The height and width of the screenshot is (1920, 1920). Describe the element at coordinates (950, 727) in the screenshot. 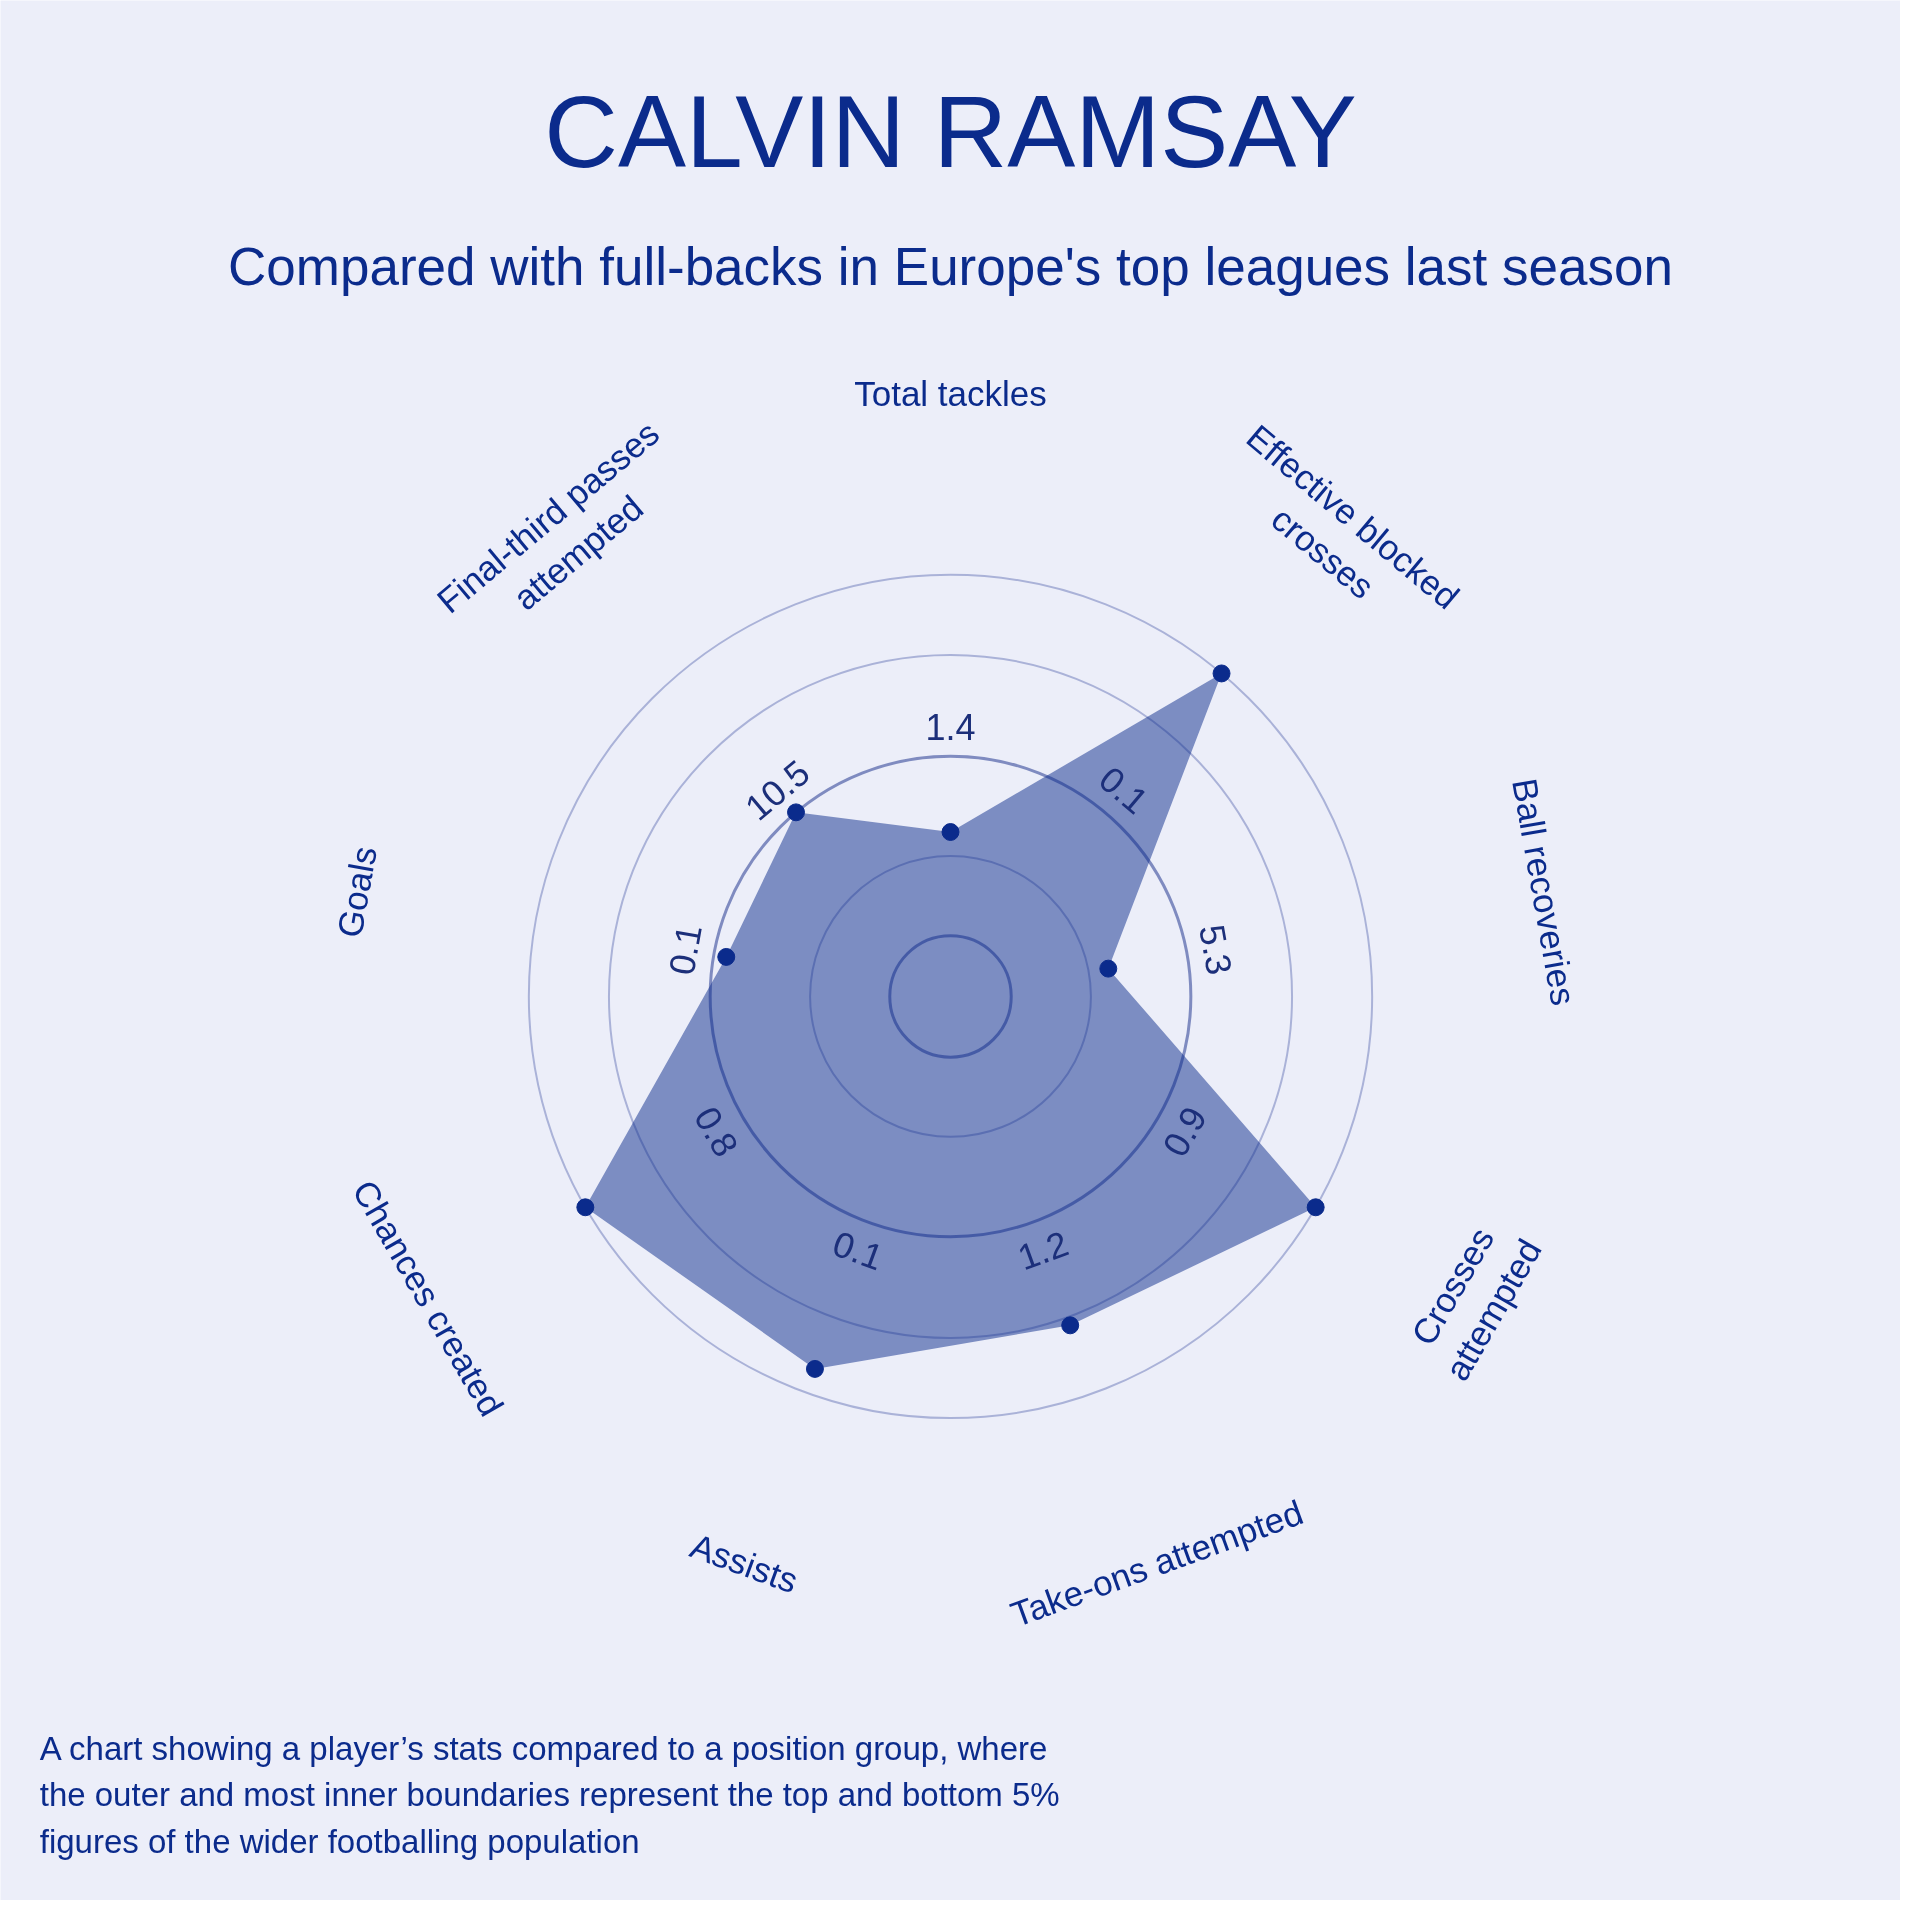

I see `text: 1.4` at that location.